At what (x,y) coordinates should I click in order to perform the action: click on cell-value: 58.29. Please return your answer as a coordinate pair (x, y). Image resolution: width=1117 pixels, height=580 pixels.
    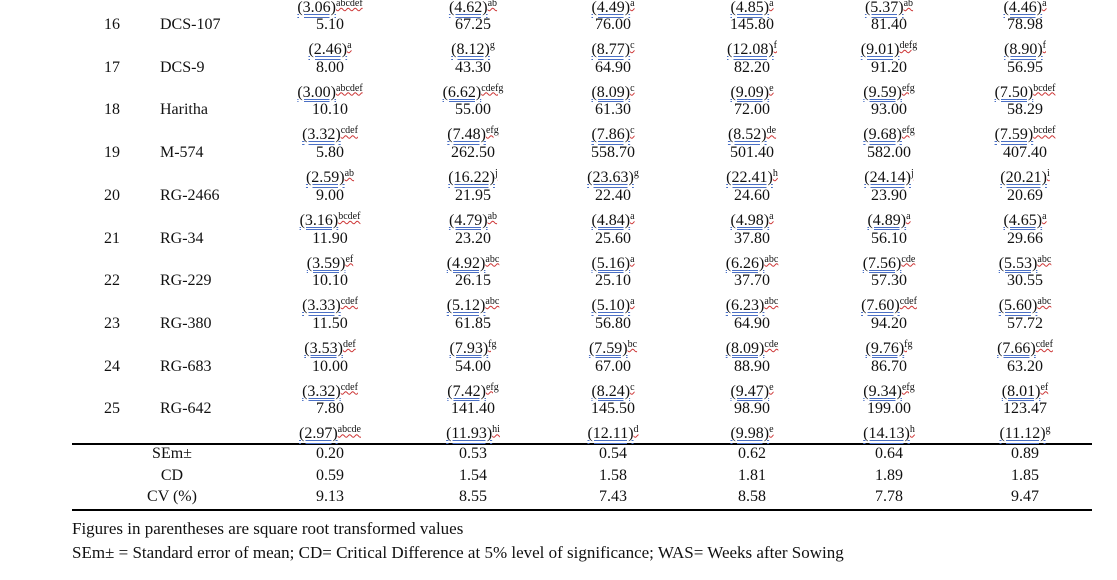
    Looking at the image, I should click on (1025, 110).